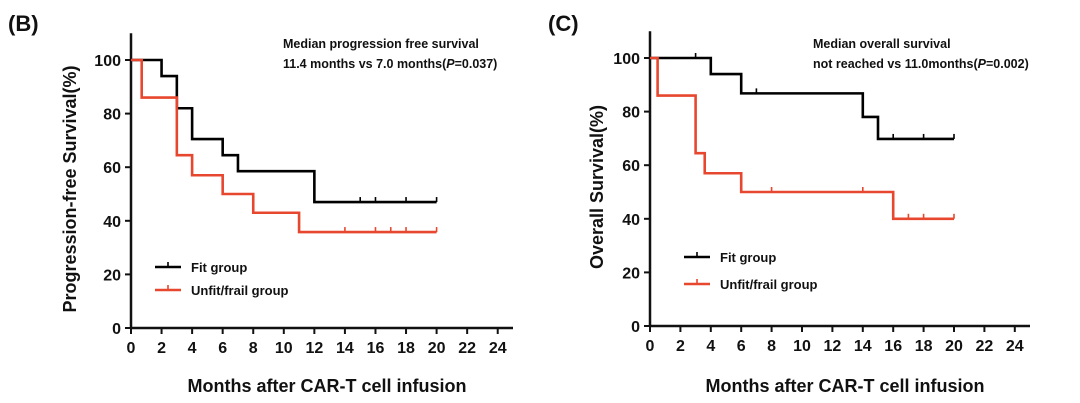 The height and width of the screenshot is (403, 1080). What do you see at coordinates (882, 44) in the screenshot?
I see `median-annotation-line1: Median overall survival` at bounding box center [882, 44].